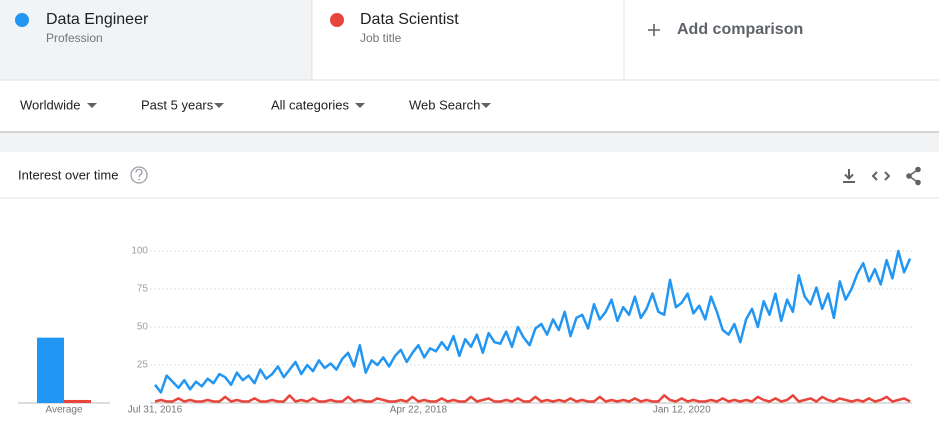 This screenshot has width=939, height=427. What do you see at coordinates (740, 29) in the screenshot?
I see `add-comparison: Add comparison` at bounding box center [740, 29].